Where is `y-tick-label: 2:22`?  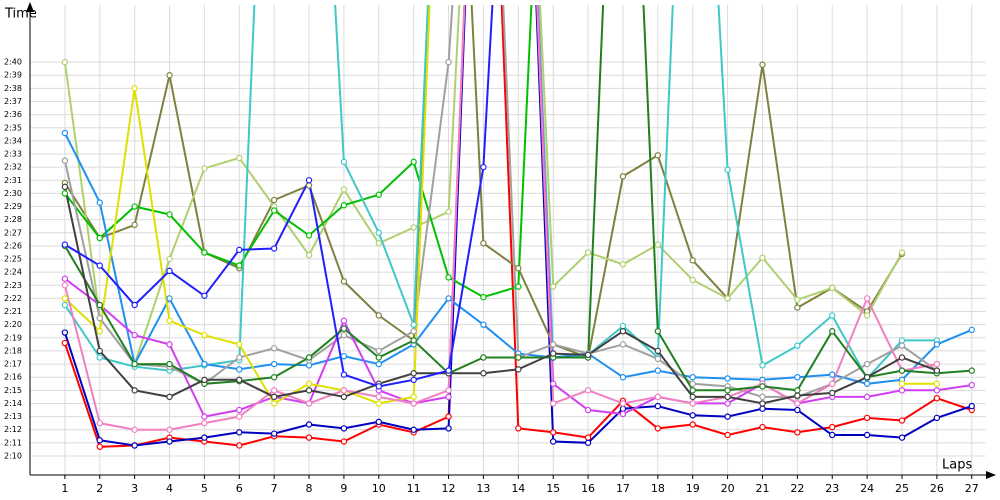
y-tick-label: 2:22 is located at coordinates (13, 298).